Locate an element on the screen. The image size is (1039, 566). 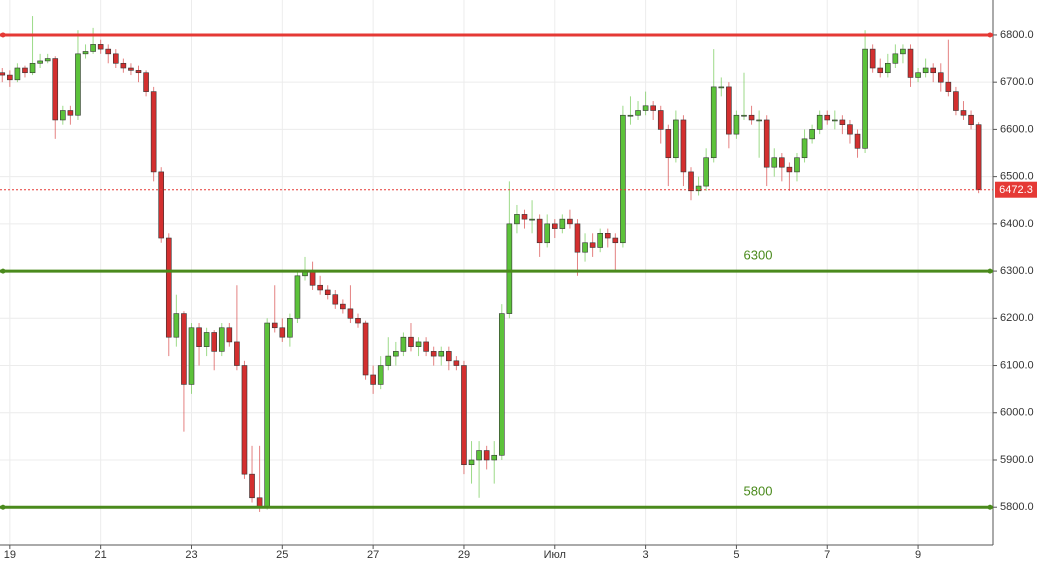
x-tick-label: 23 is located at coordinates (191, 555).